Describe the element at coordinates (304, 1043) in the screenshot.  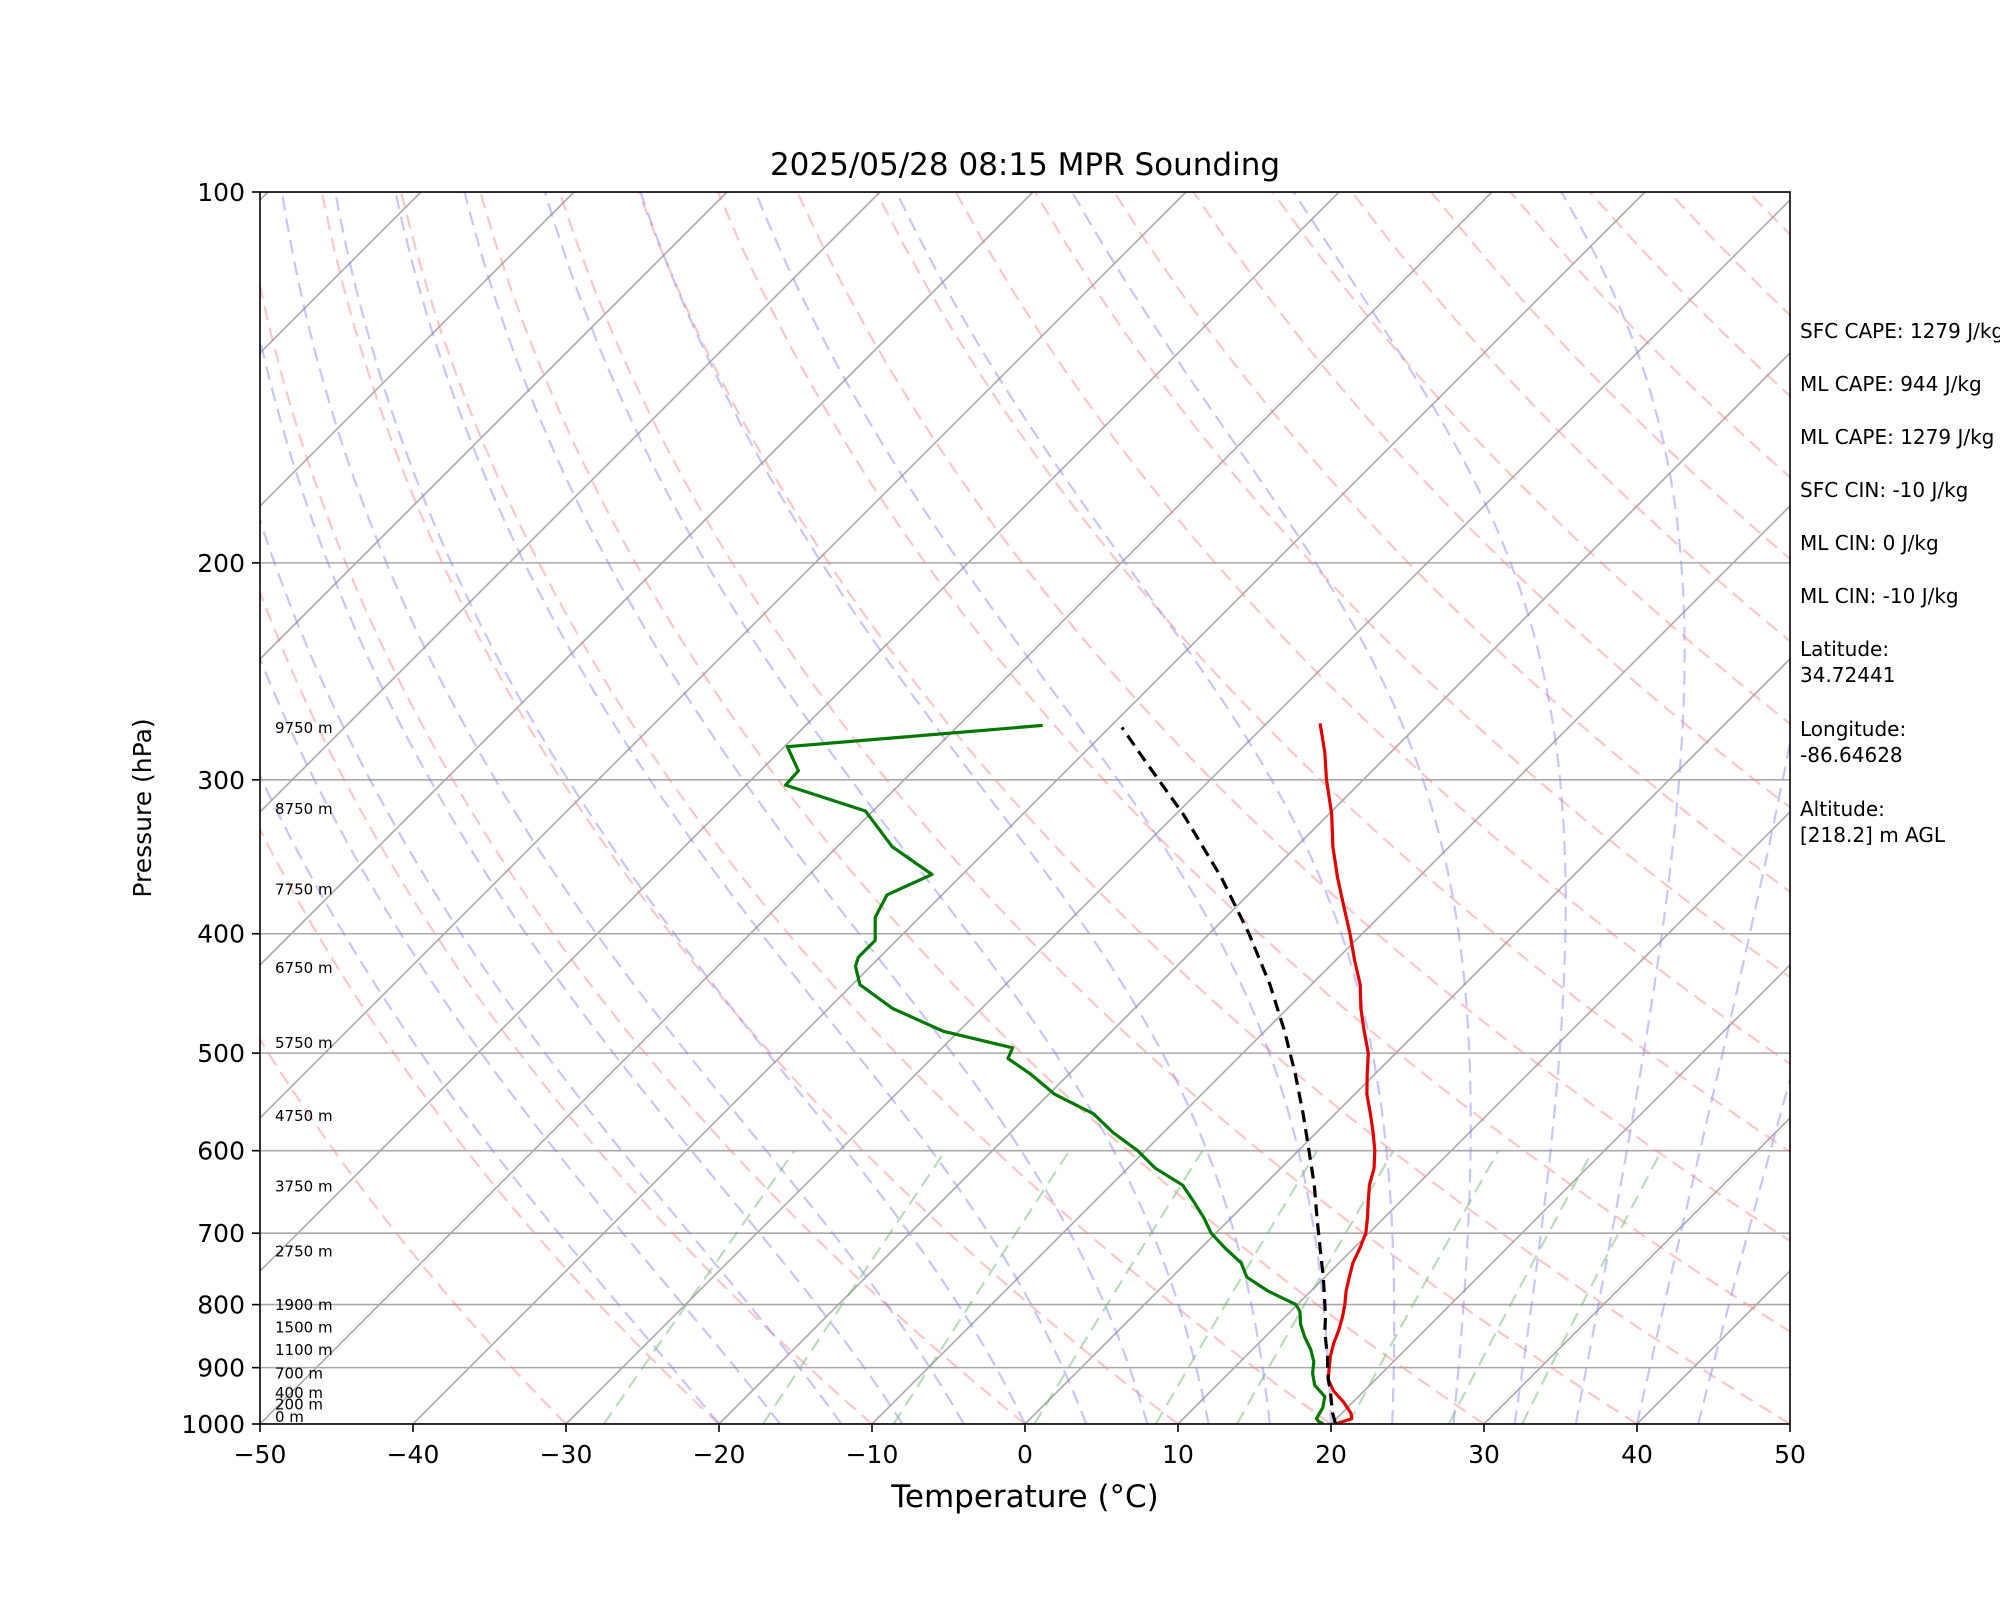
I see `height-label: 5750 m` at that location.